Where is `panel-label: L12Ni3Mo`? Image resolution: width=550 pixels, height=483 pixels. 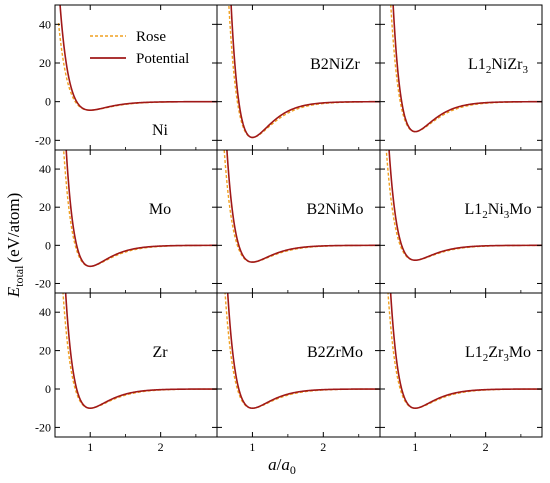 panel-label: L12Ni3Mo is located at coordinates (497, 211).